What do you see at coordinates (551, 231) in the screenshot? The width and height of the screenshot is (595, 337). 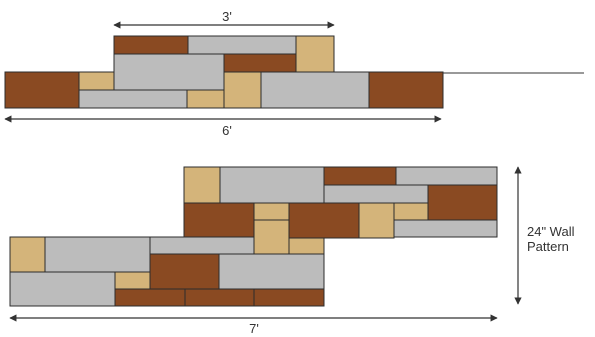 I see `height-label-line1: 24" Wall` at bounding box center [551, 231].